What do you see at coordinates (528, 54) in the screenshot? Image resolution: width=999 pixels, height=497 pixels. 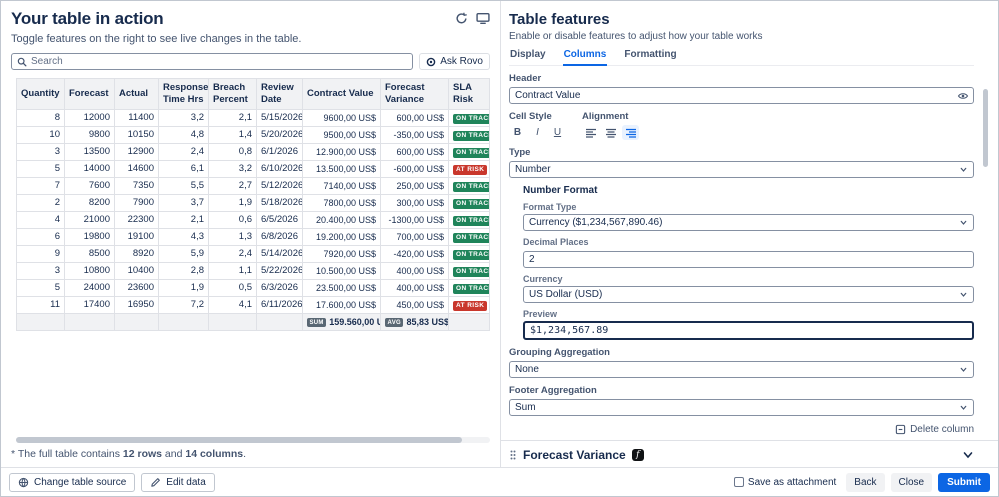 I see `tab-display: Display` at bounding box center [528, 54].